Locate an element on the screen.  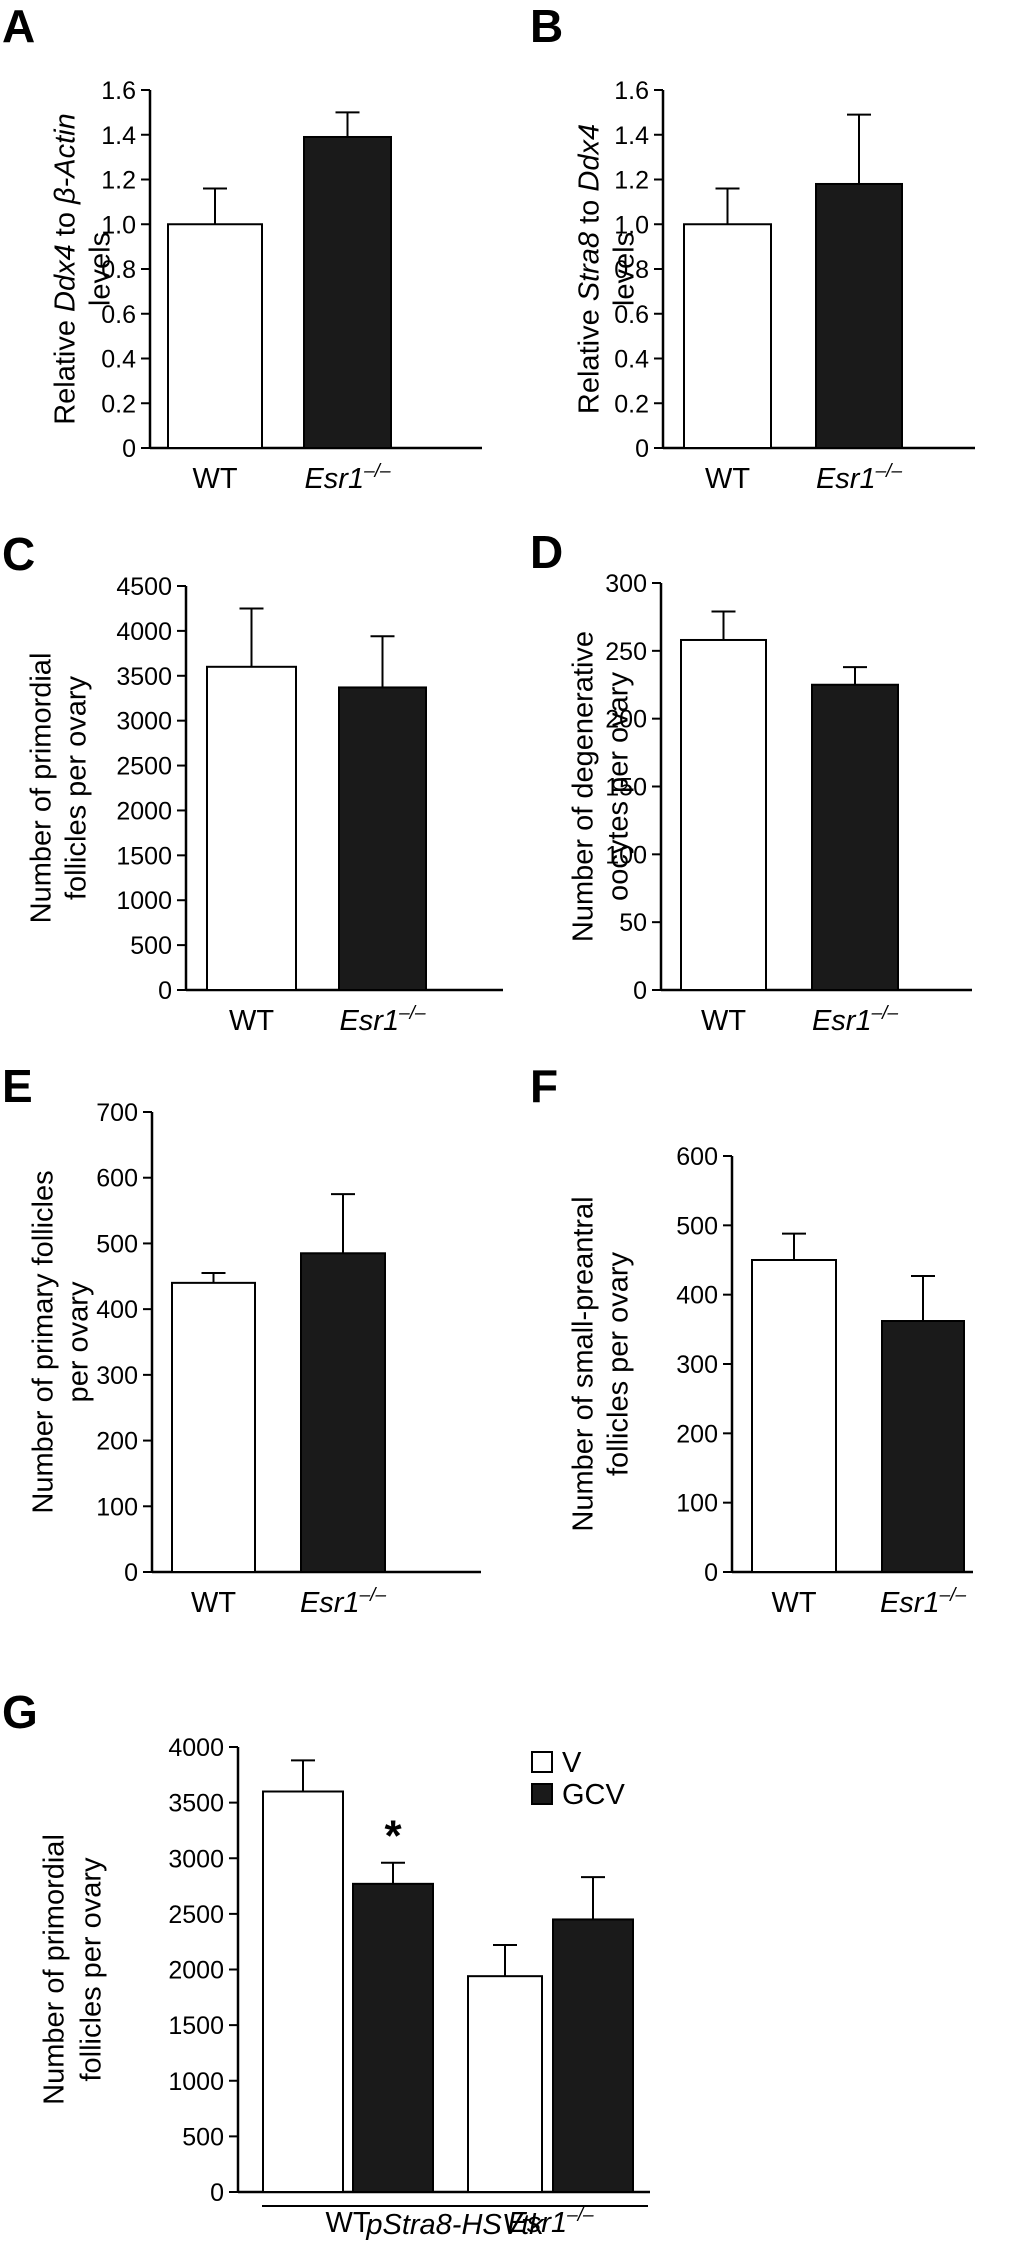
y-axis-label-run: Number of primary follicles is located at coordinates (44, 1341).